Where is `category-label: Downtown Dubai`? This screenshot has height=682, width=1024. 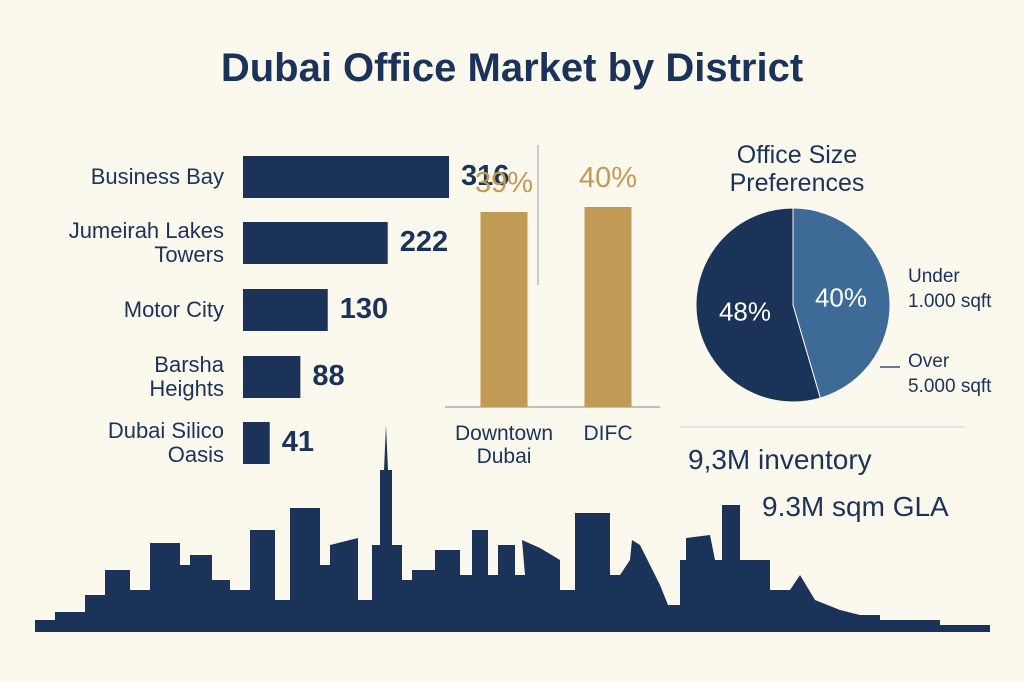
category-label: Downtown Dubai is located at coordinates (504, 445).